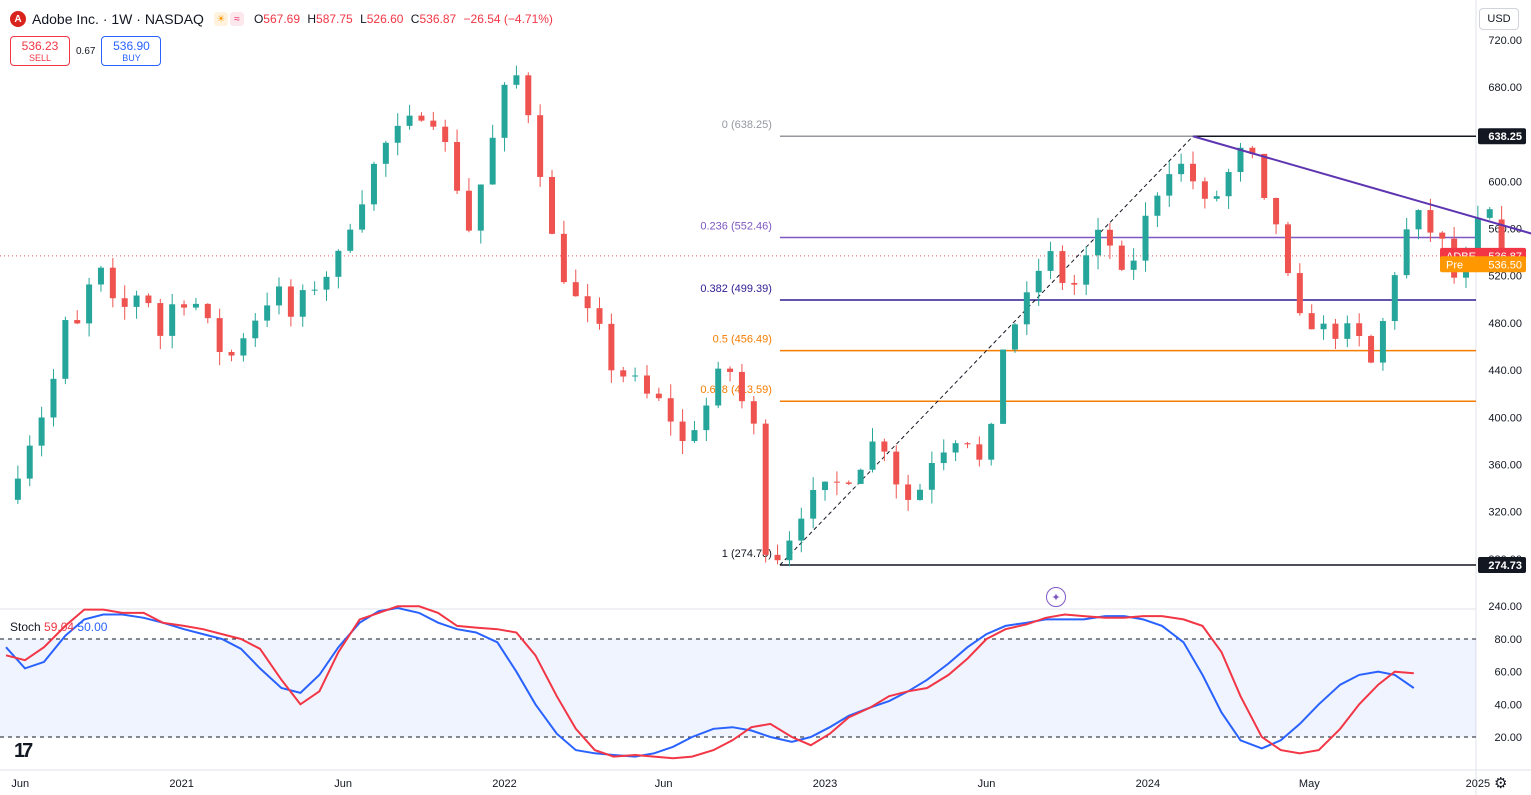  What do you see at coordinates (1505, 324) in the screenshot?
I see `price-tick-label: 480.00` at bounding box center [1505, 324].